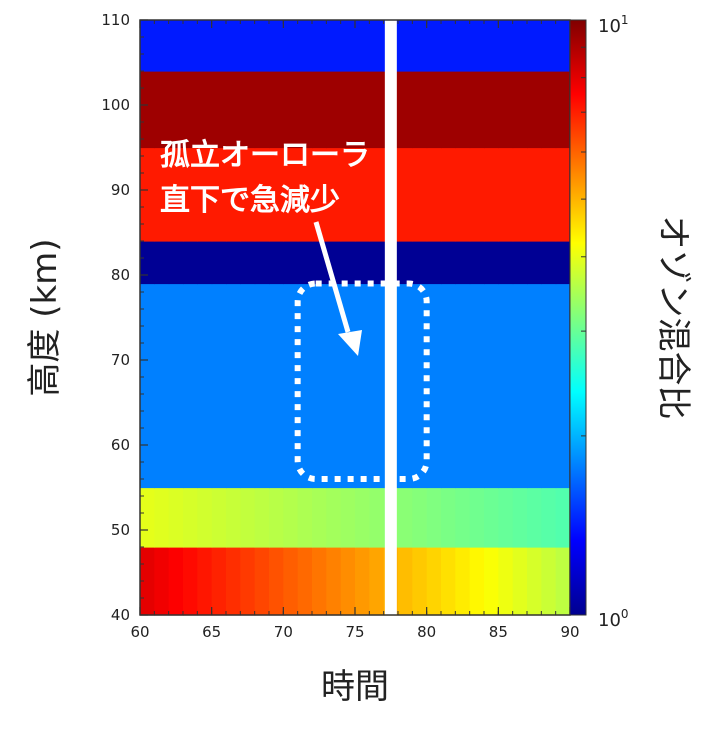 The height and width of the screenshot is (741, 705). I want to click on x-tick-label: 65, so click(211, 632).